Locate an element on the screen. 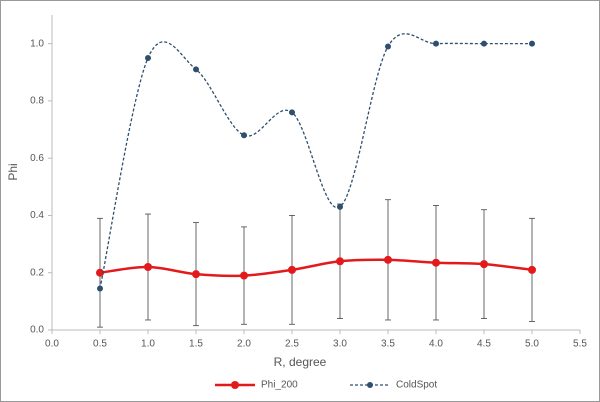 This screenshot has height=402, width=600. legend-label: ColdSpot is located at coordinates (416, 385).